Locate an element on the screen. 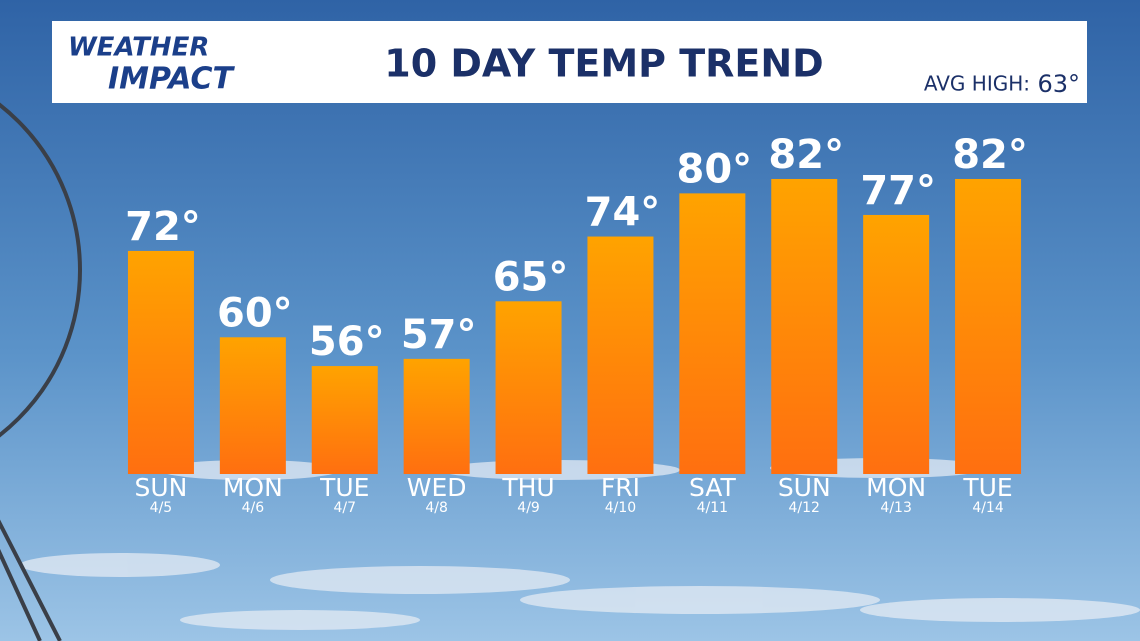 This screenshot has height=641, width=1140. date-label: 4/13 is located at coordinates (895, 508).